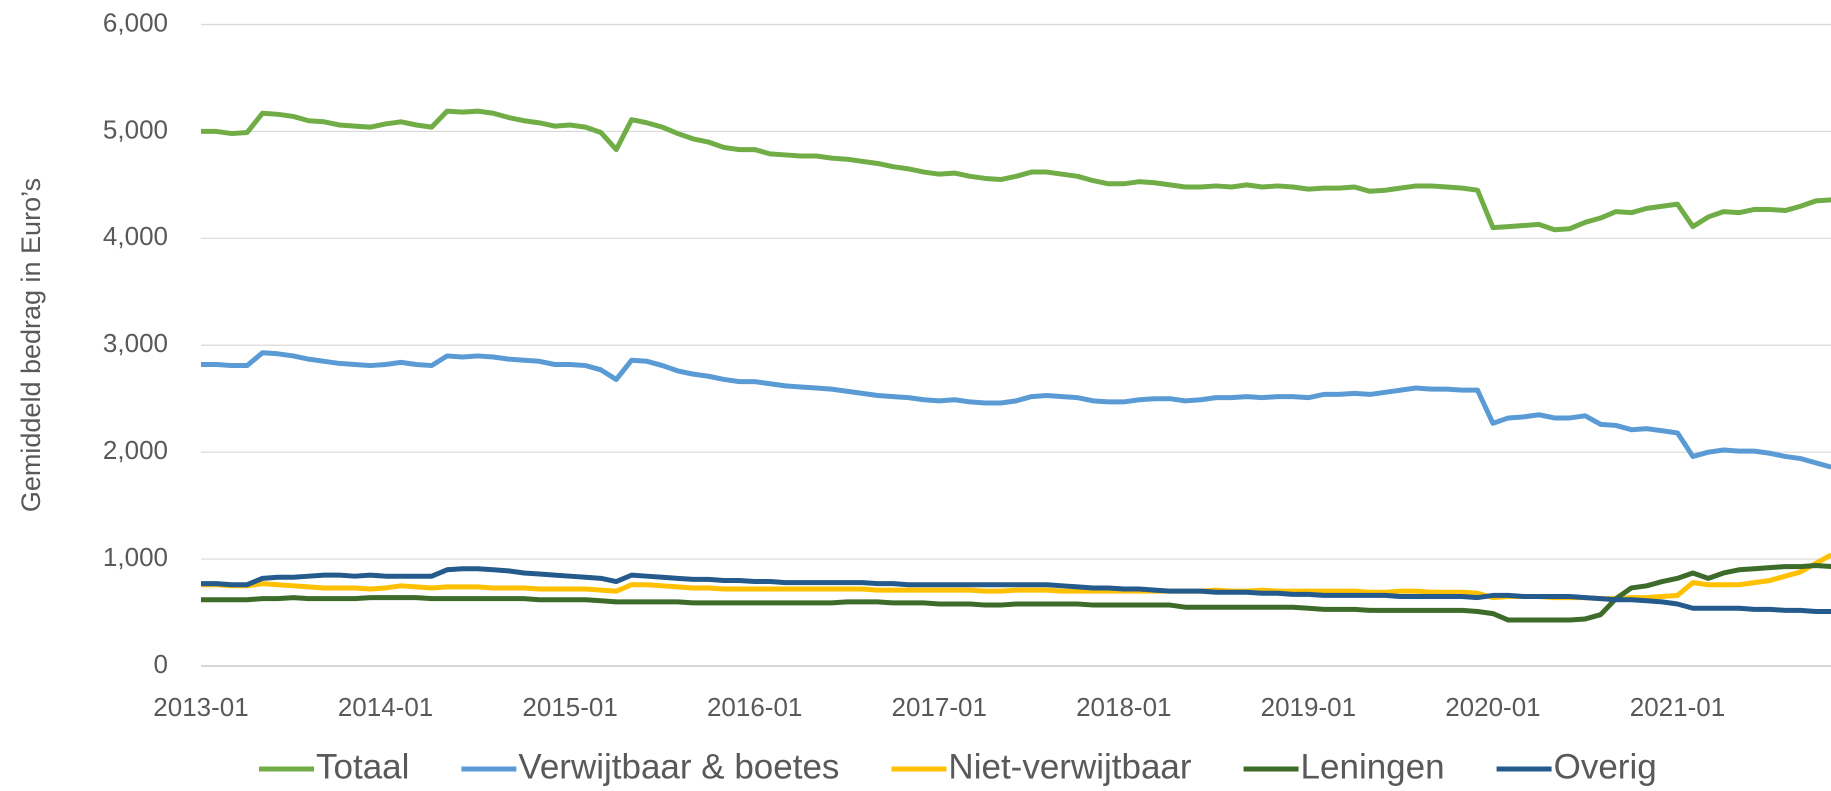  I want to click on legend-label: Overig, so click(1605, 766).